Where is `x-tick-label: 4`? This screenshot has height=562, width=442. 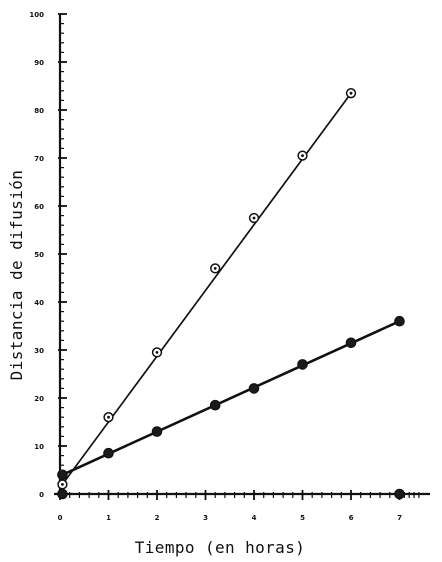
x-tick-label: 4 is located at coordinates (254, 518).